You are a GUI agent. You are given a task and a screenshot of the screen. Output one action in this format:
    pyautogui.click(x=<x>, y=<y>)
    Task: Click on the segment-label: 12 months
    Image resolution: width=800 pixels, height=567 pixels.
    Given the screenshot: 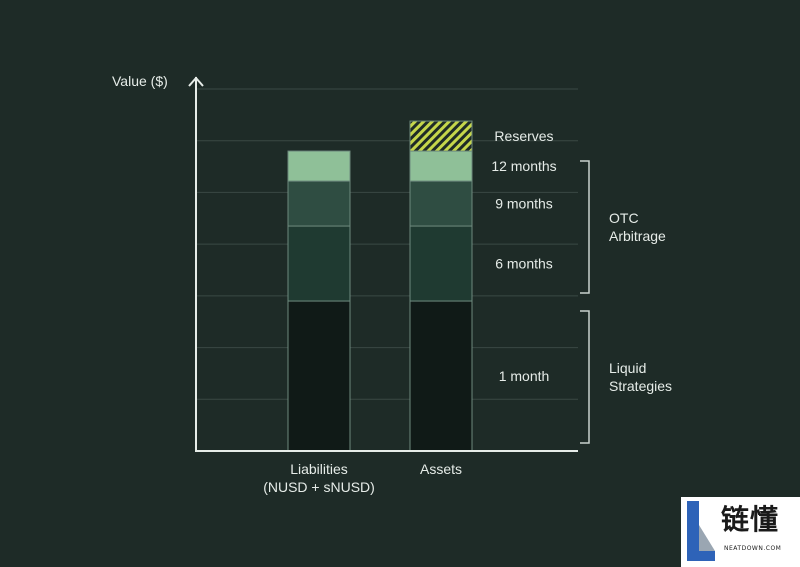 What is the action you would take?
    pyautogui.click(x=523, y=166)
    